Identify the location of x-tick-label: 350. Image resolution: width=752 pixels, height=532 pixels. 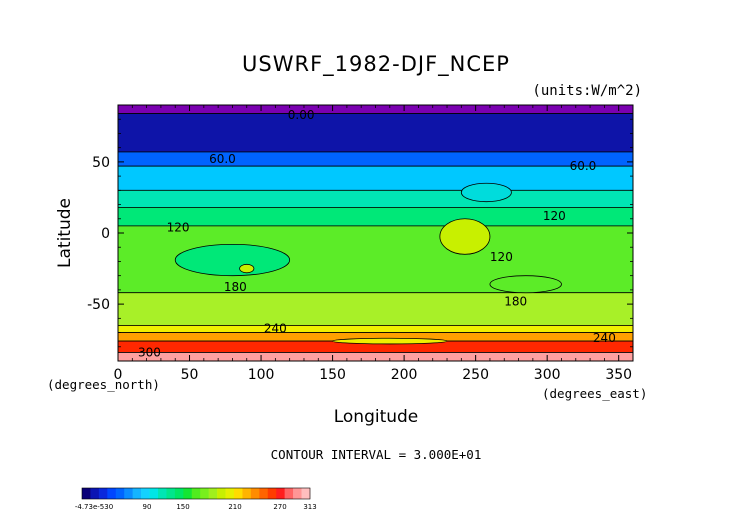
(618, 375).